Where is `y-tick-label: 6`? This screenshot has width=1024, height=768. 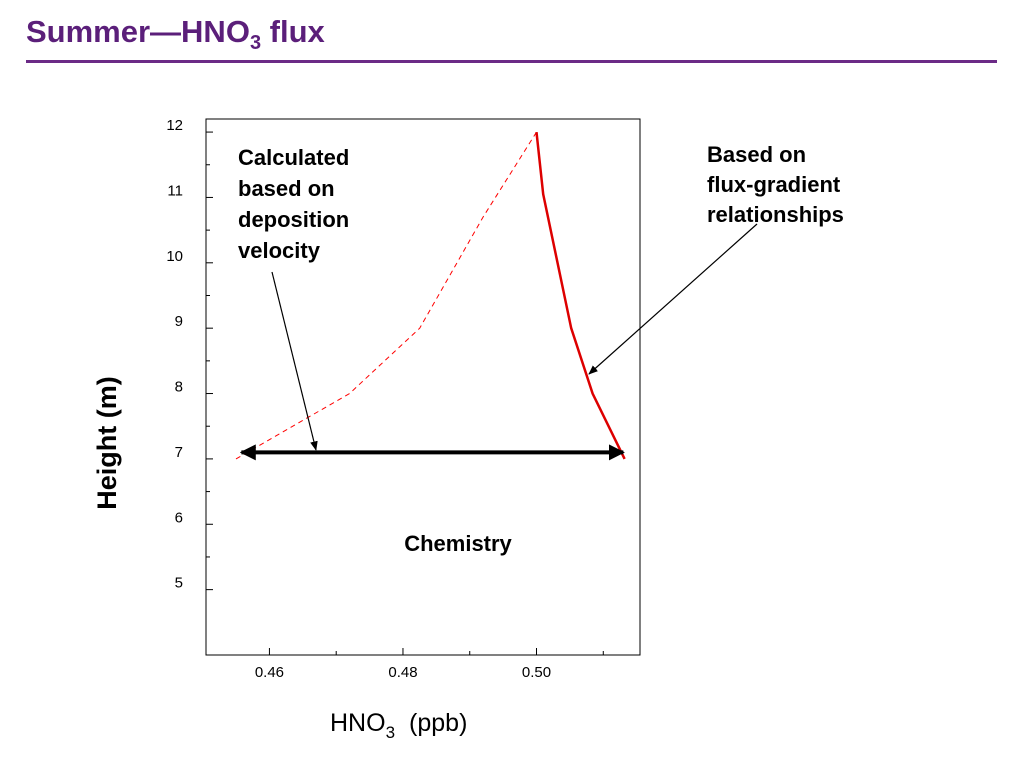
y-tick-label: 6 is located at coordinates (179, 517).